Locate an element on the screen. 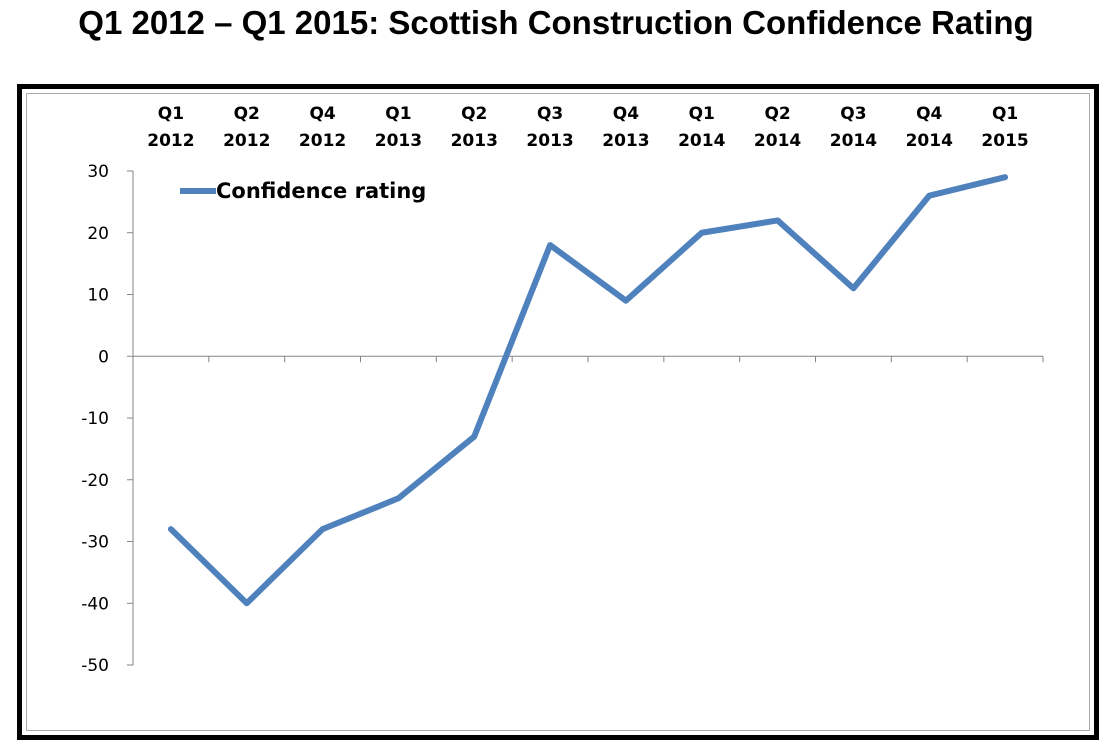  y-tick-label: 0 is located at coordinates (103, 357).